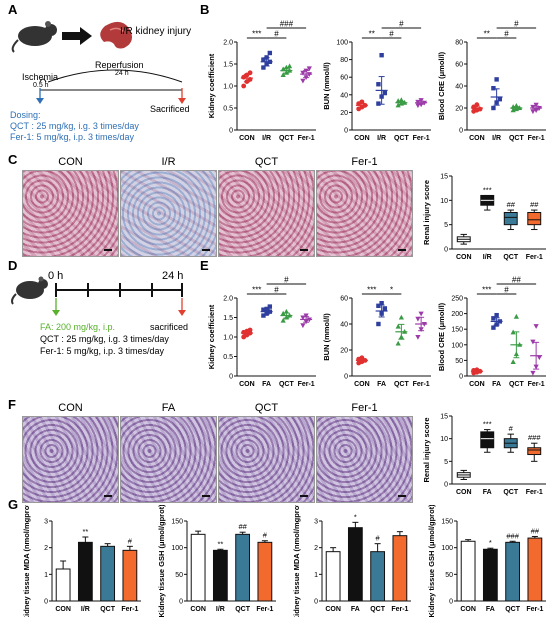 The height and width of the screenshot is (620, 554). I want to click on histology-image: Fer-1, so click(364, 452).